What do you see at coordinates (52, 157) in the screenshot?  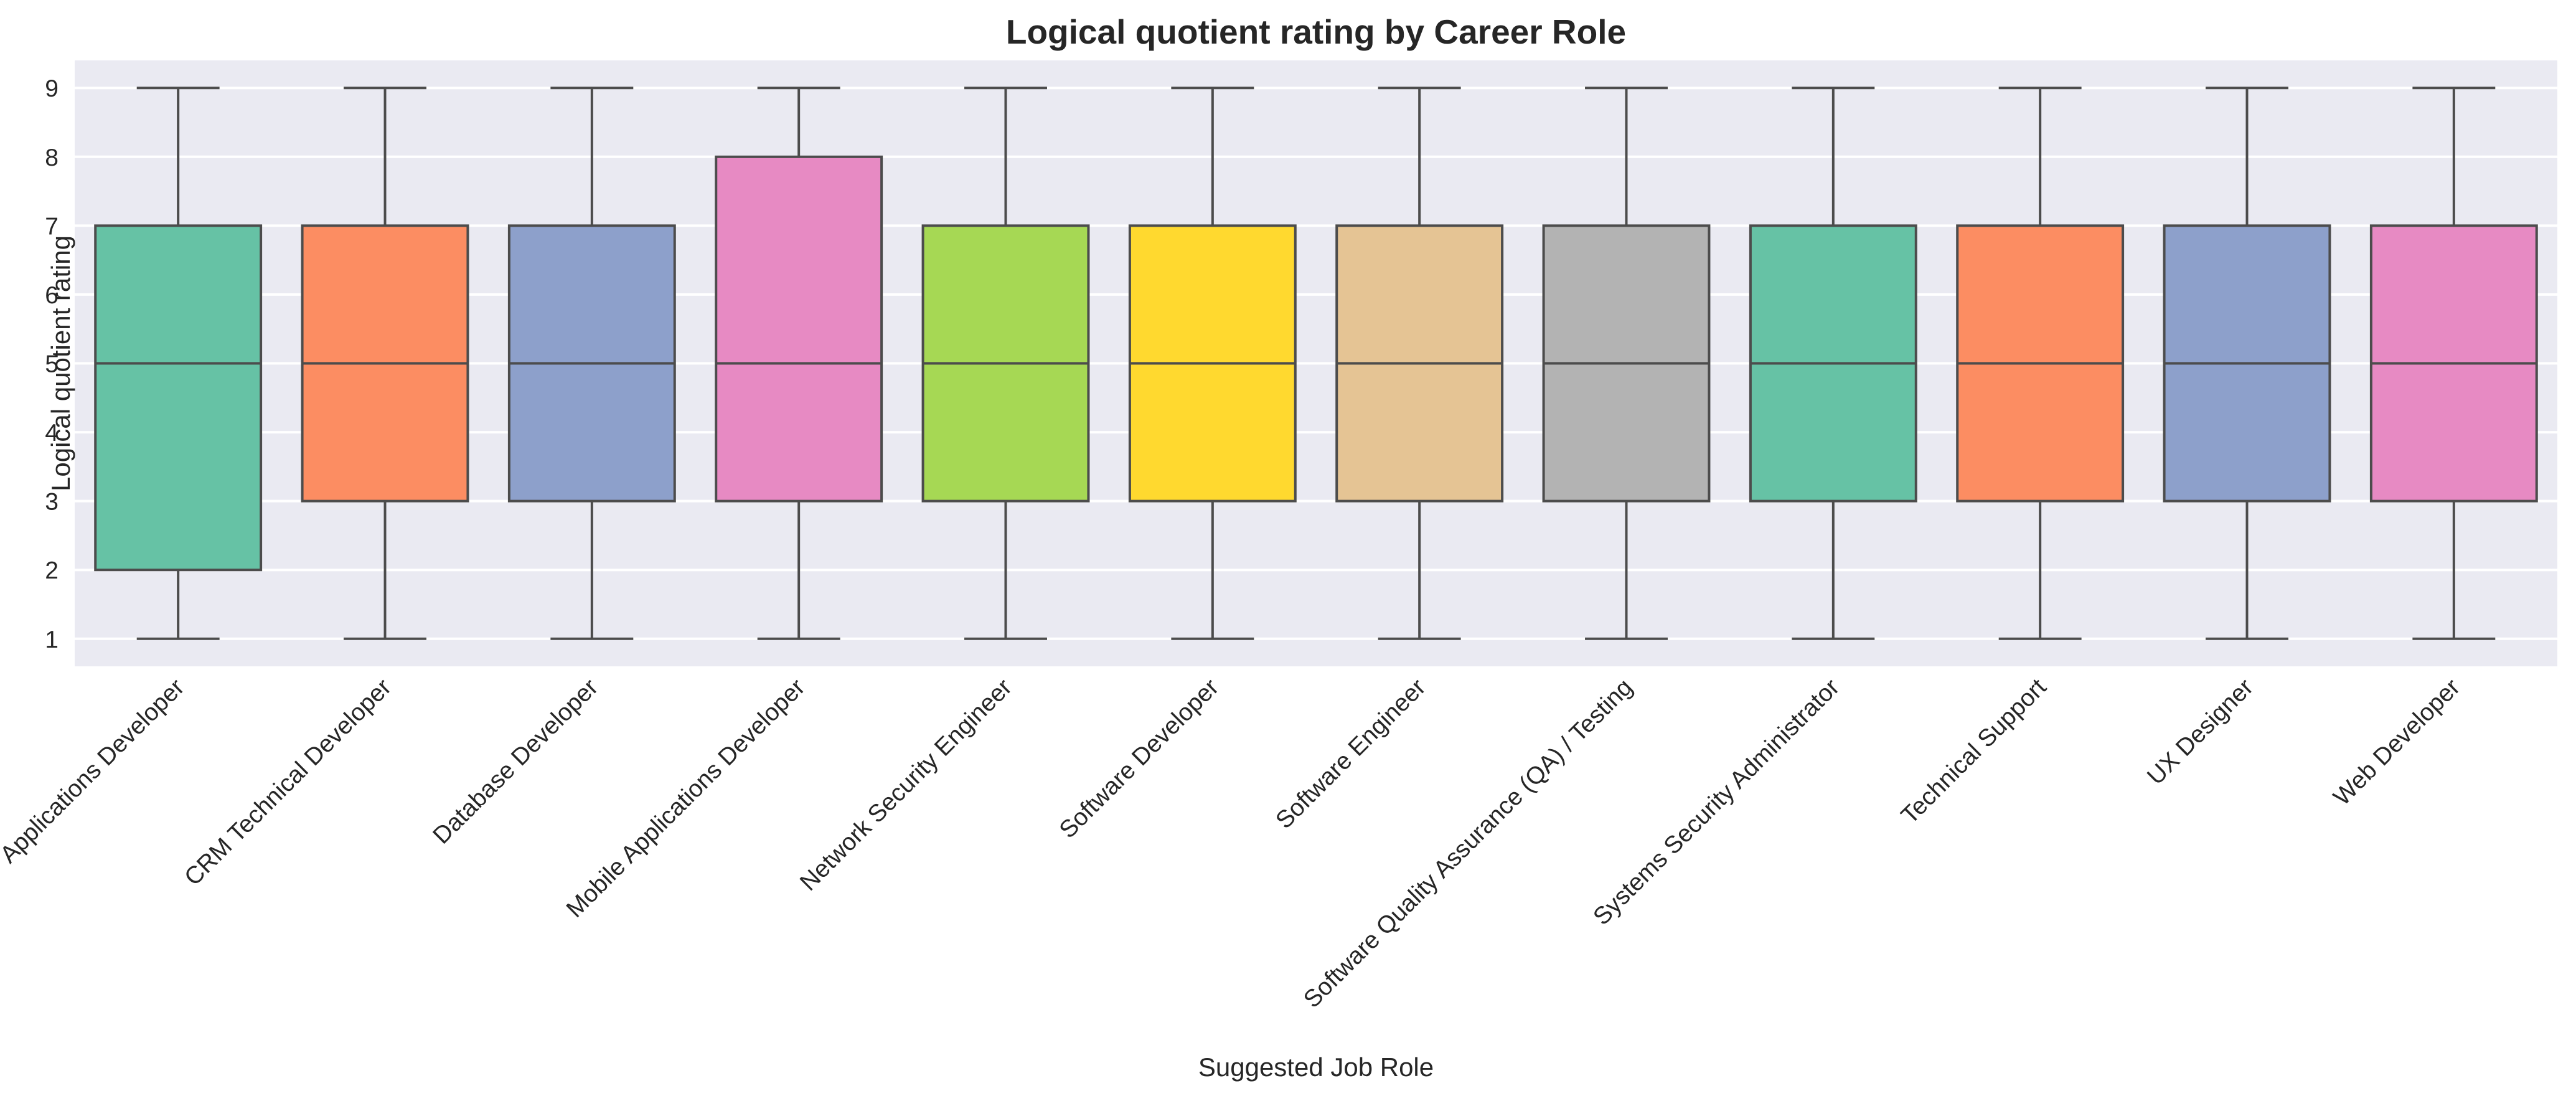 I see `y-tick-label: 8` at bounding box center [52, 157].